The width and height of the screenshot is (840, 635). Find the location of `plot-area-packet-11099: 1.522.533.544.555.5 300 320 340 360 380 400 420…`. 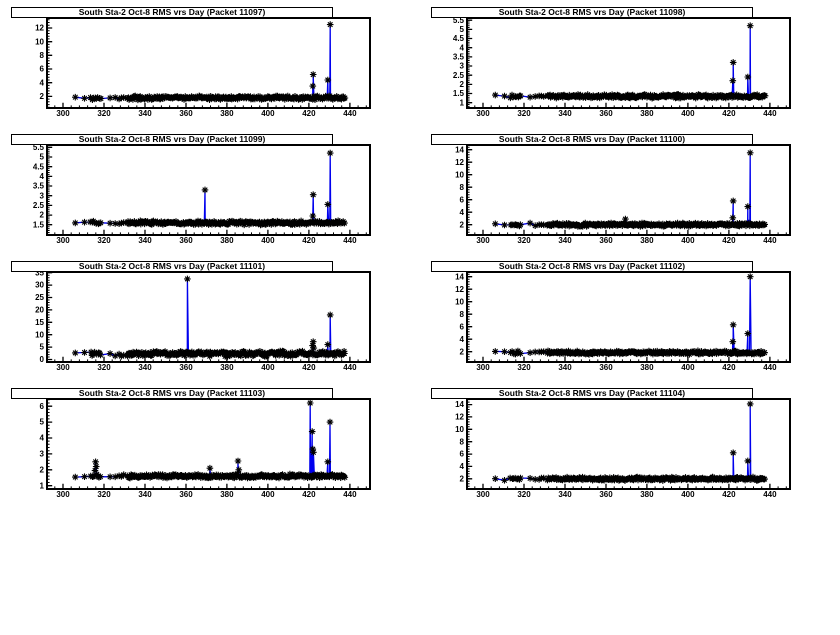

plot-area-packet-11099: 1.522.533.544.555.5 300 320 340 360 380 400 420… is located at coordinates (202, 194).